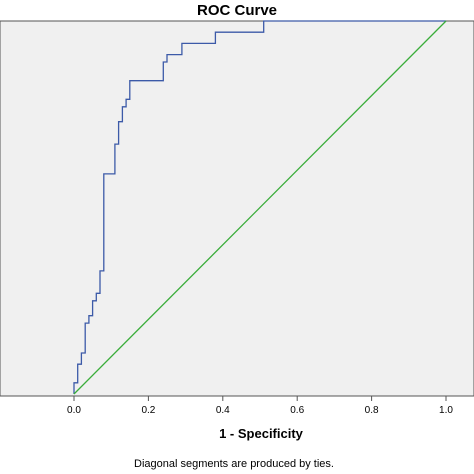  What do you see at coordinates (237, 10) in the screenshot?
I see `chart-title: ROC Curve` at bounding box center [237, 10].